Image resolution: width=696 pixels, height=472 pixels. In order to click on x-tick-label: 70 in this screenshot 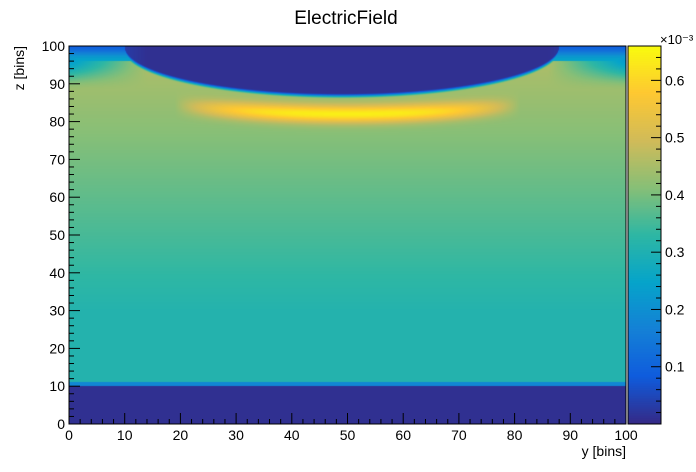, I will do `click(459, 435)`.